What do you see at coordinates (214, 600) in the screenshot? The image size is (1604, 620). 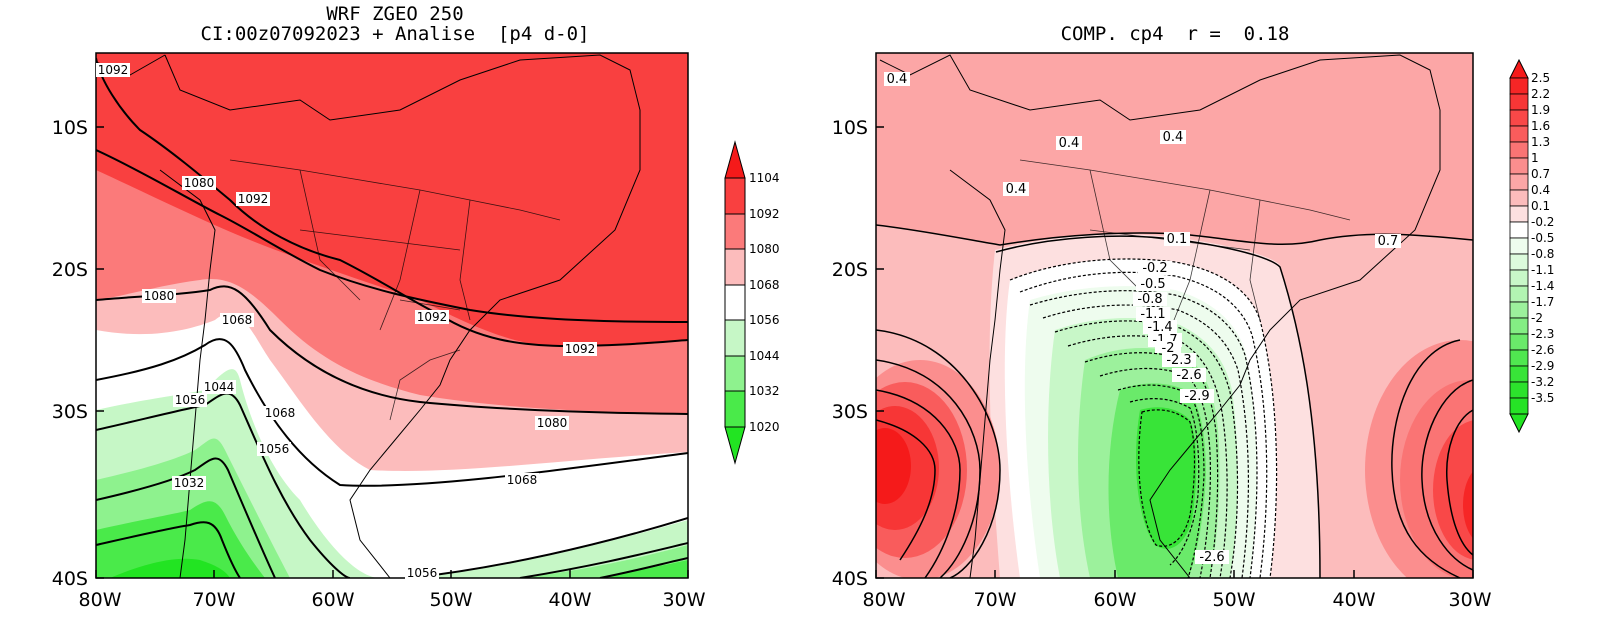 I see `left-x-tick-label: 70W` at bounding box center [214, 600].